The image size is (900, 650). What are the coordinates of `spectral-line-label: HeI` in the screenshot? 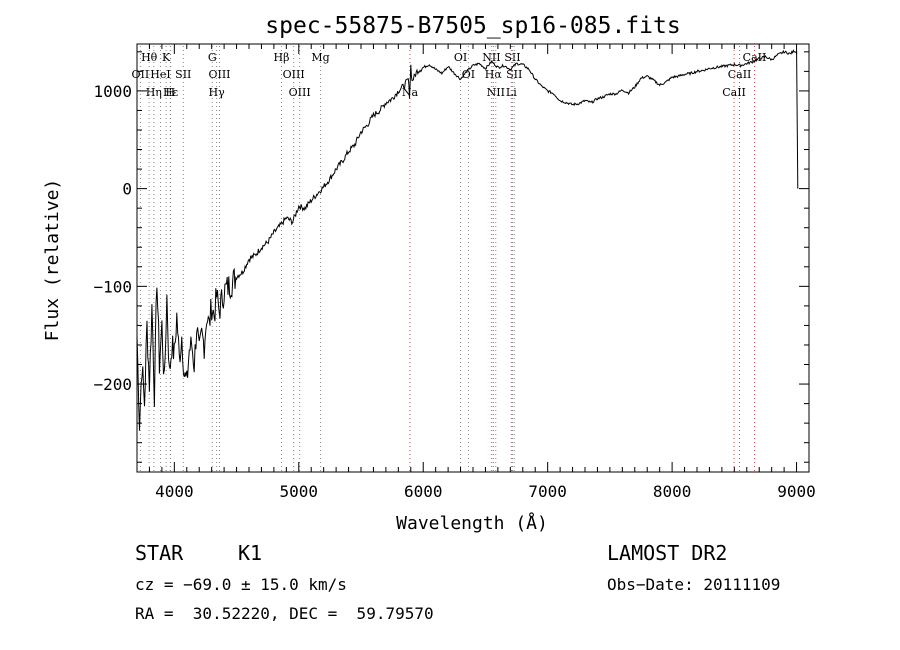 It's located at (160, 74).